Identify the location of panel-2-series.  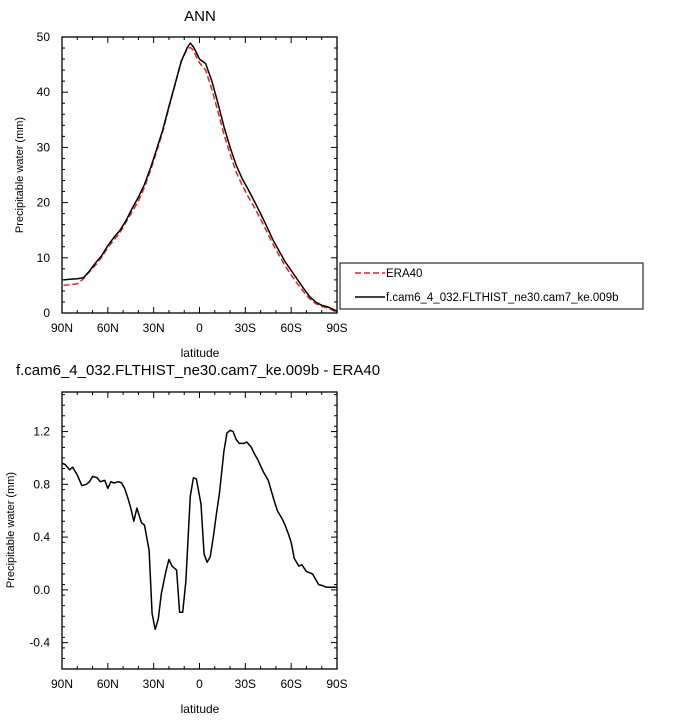
(199, 530).